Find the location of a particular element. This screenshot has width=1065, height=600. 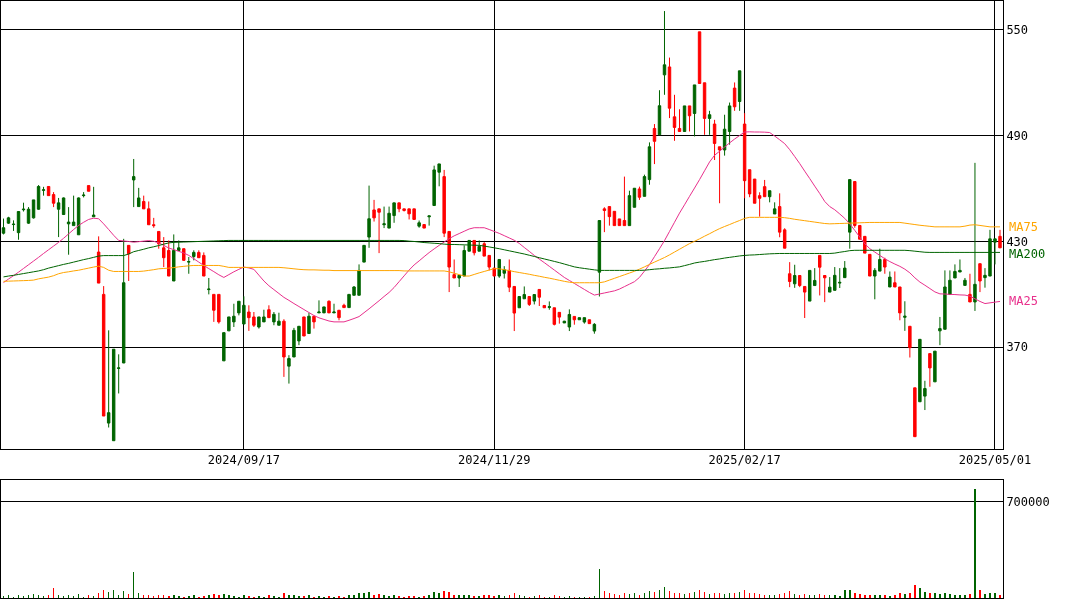

x-tick-label: 2025/02/17 is located at coordinates (744, 460).